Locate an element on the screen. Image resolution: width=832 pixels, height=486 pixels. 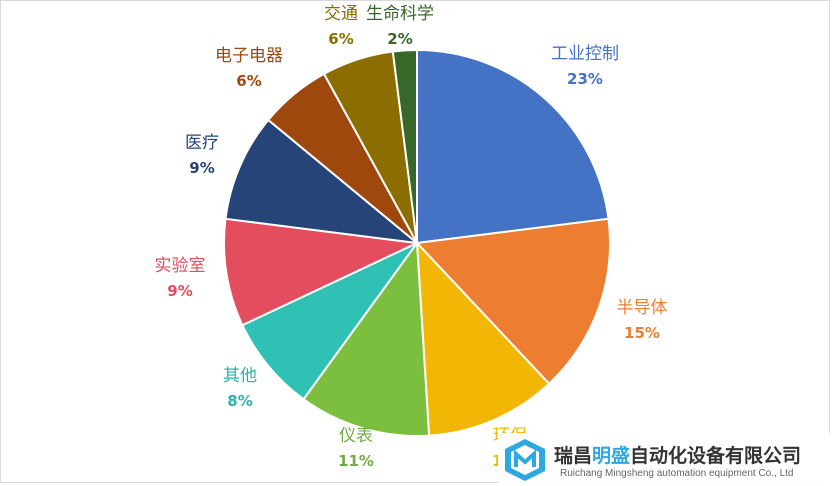
company-name-part1: 瑞昌 is located at coordinates (573, 456).